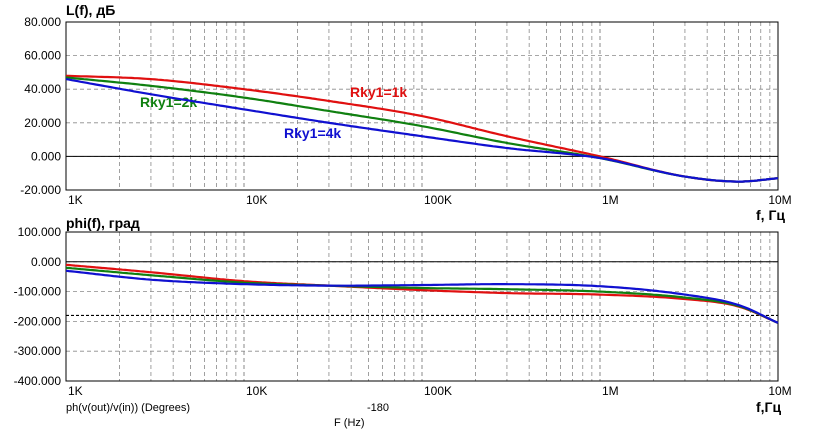 The image size is (813, 446). What do you see at coordinates (38, 292) in the screenshot?
I see `phase-y-tick-label: -100.000` at bounding box center [38, 292].